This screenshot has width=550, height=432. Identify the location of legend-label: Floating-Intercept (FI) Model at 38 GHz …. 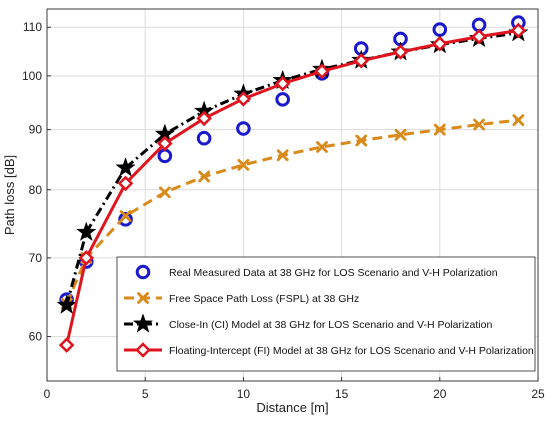
(351, 351).